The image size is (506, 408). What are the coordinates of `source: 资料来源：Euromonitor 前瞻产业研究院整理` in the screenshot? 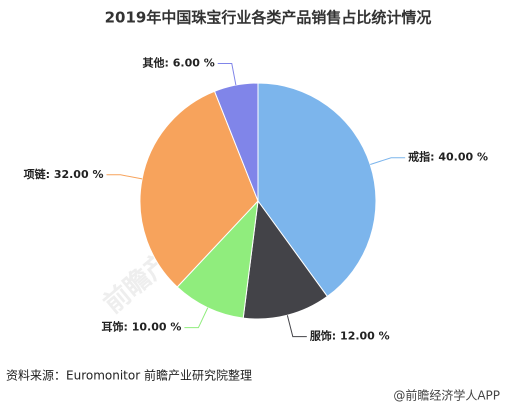 It's located at (129, 375).